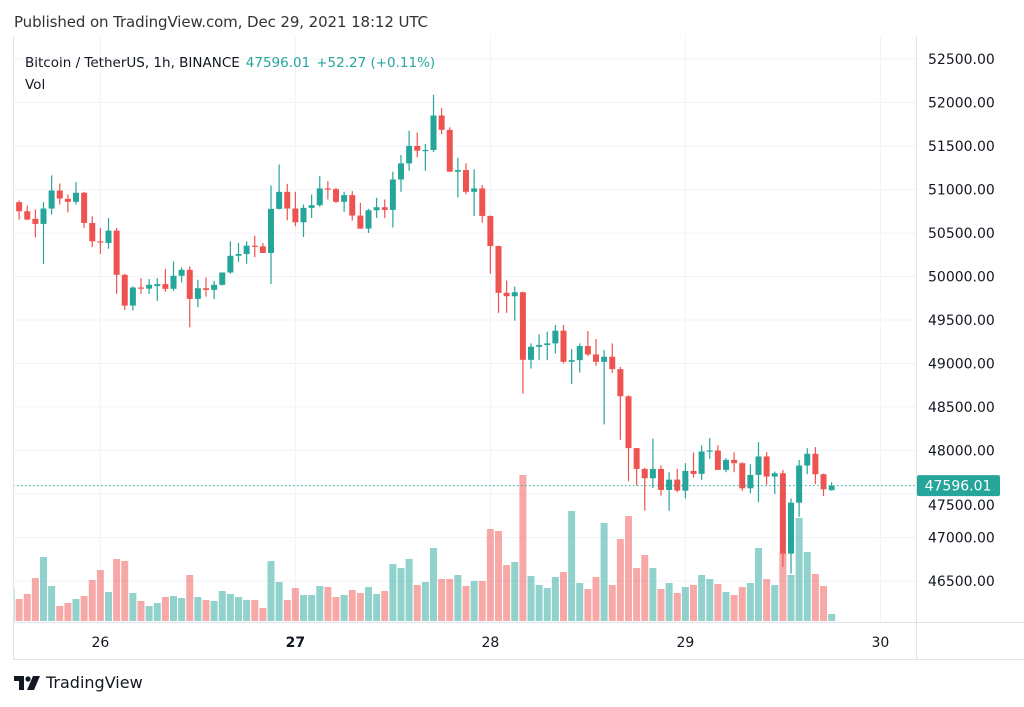 The width and height of the screenshot is (1024, 707). Describe the element at coordinates (132, 63) in the screenshot. I see `symbol-title: Bitcoin / TetherUS, 1h, BINANCE` at that location.